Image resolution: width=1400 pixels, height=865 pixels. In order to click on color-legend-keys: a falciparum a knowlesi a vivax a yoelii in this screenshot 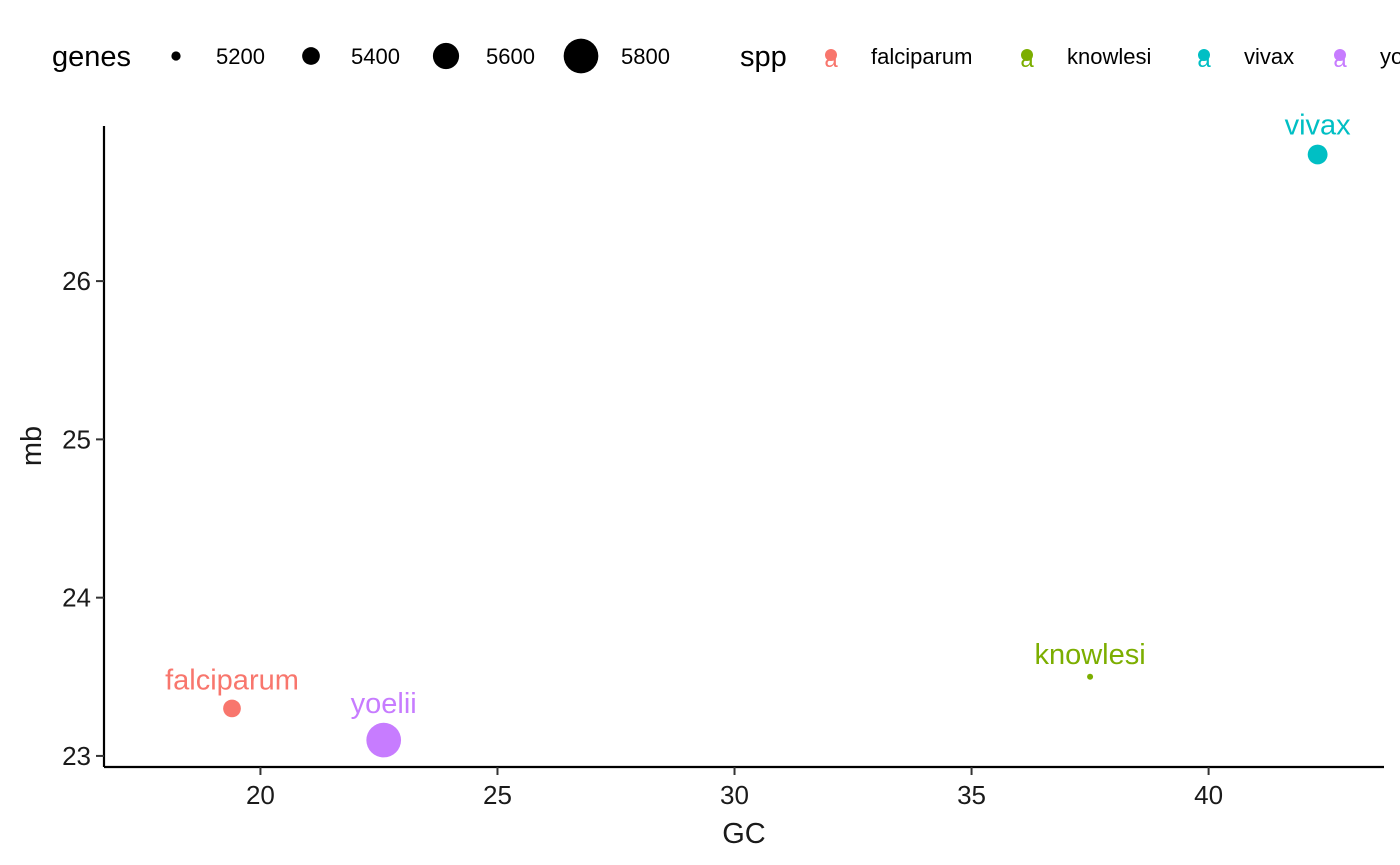, I will do `click(1112, 58)`.